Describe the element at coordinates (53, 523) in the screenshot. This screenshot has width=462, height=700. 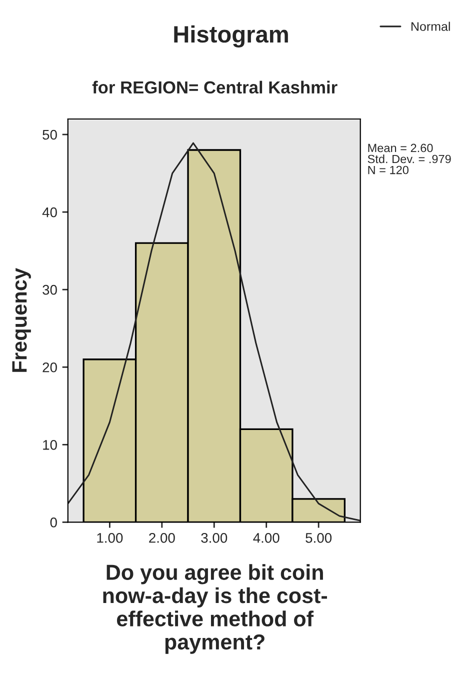
I see `y-tick-label: 0` at that location.